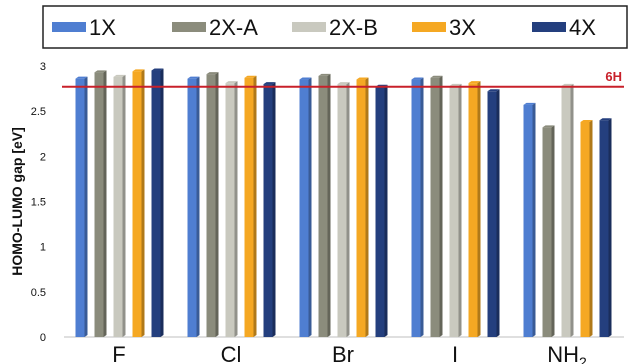 The height and width of the screenshot is (364, 632). Describe the element at coordinates (43, 248) in the screenshot. I see `y-tick-label: 1` at that location.